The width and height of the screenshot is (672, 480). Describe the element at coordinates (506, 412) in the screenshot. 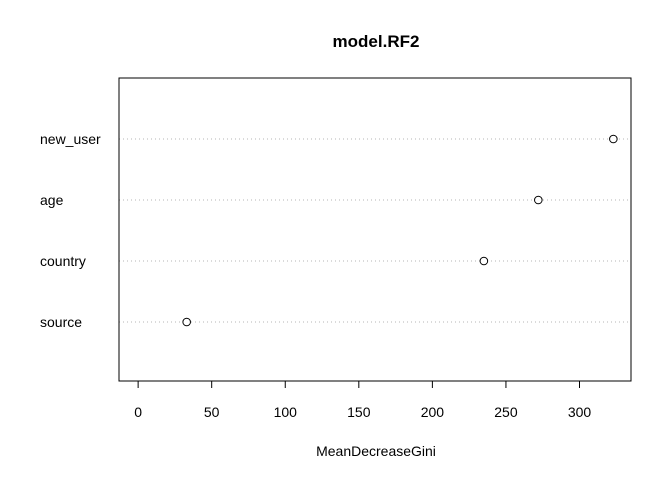

I see `x-tick-label: 250` at that location.